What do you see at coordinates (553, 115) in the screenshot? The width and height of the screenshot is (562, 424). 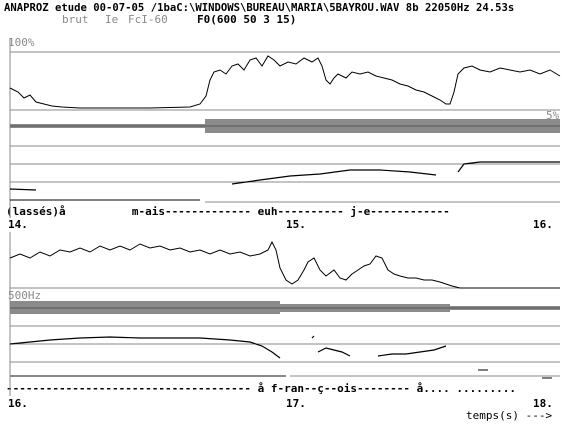 I see `scale-5-percent: 5%` at bounding box center [553, 115].